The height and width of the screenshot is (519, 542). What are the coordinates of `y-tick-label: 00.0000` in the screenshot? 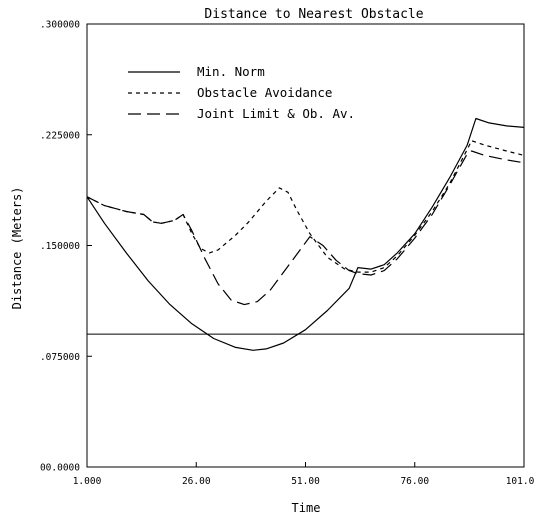 It's located at (60, 468).